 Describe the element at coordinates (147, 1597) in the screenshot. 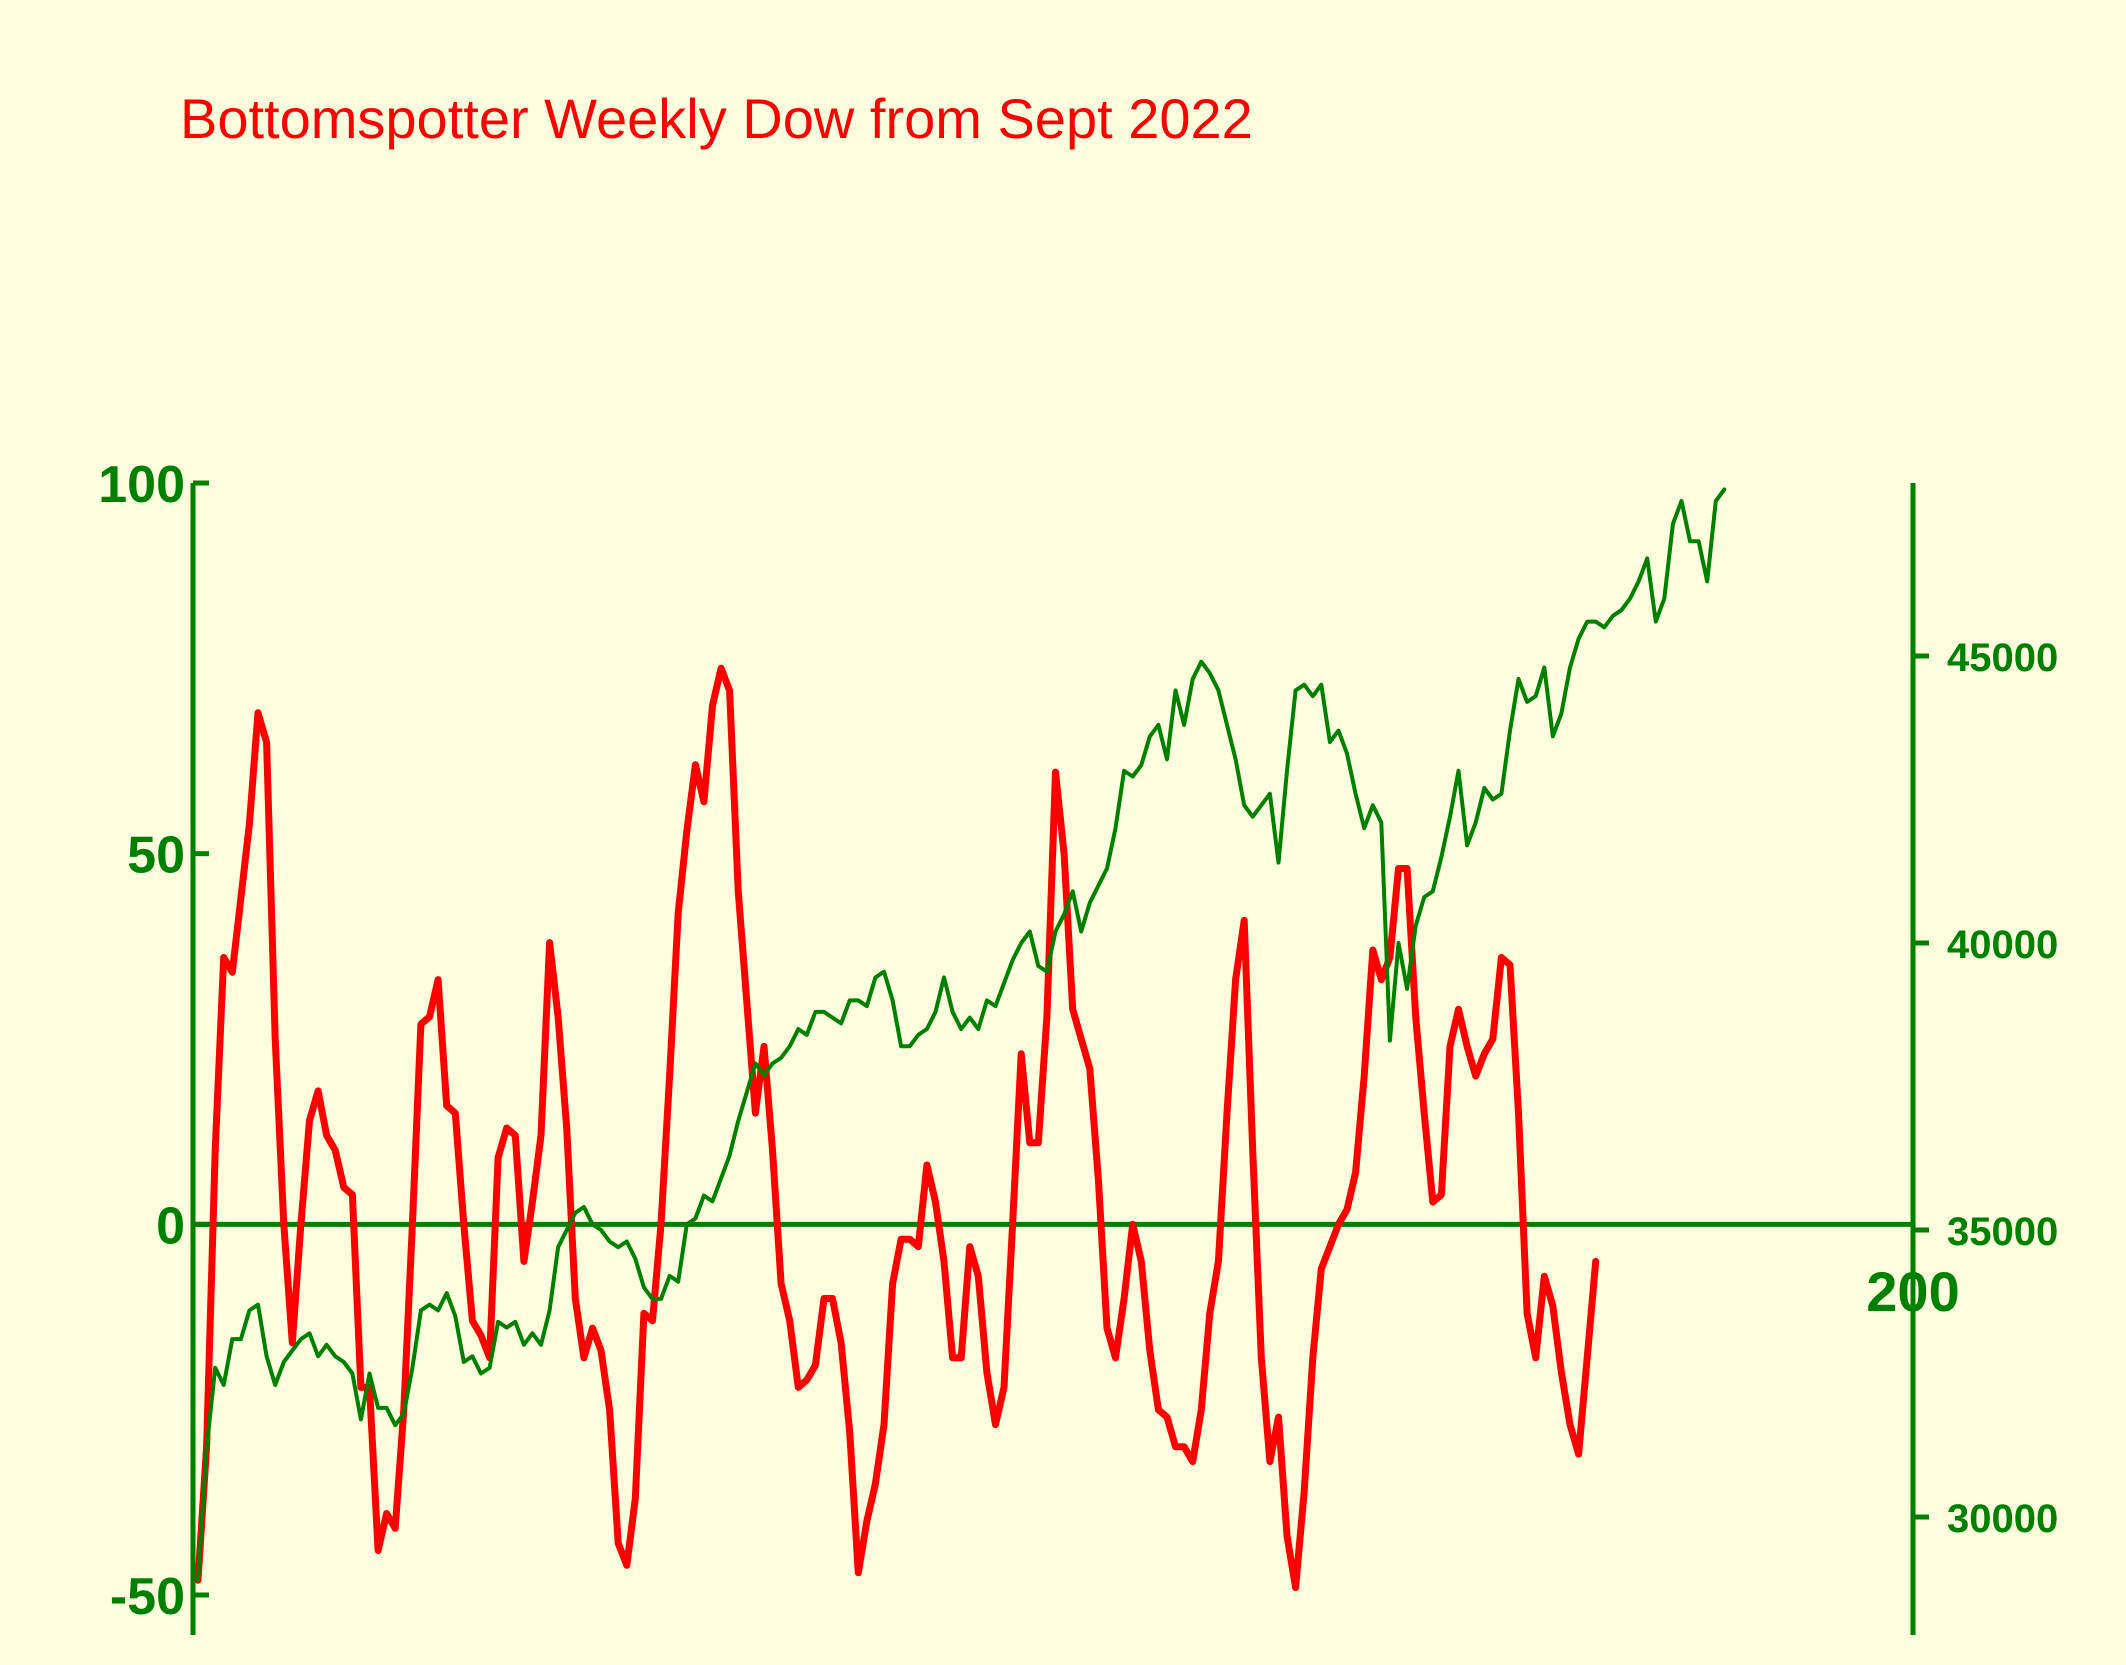

I see `left-tick-label: -50` at that location.